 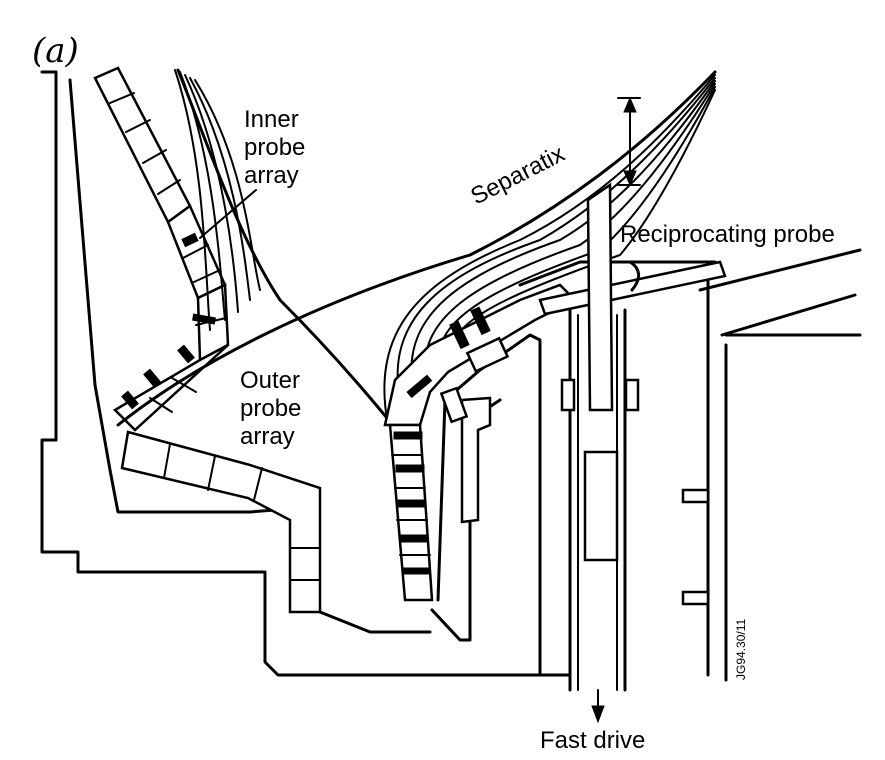 I want to click on figure-code: JG94.30/11, so click(x=741, y=649).